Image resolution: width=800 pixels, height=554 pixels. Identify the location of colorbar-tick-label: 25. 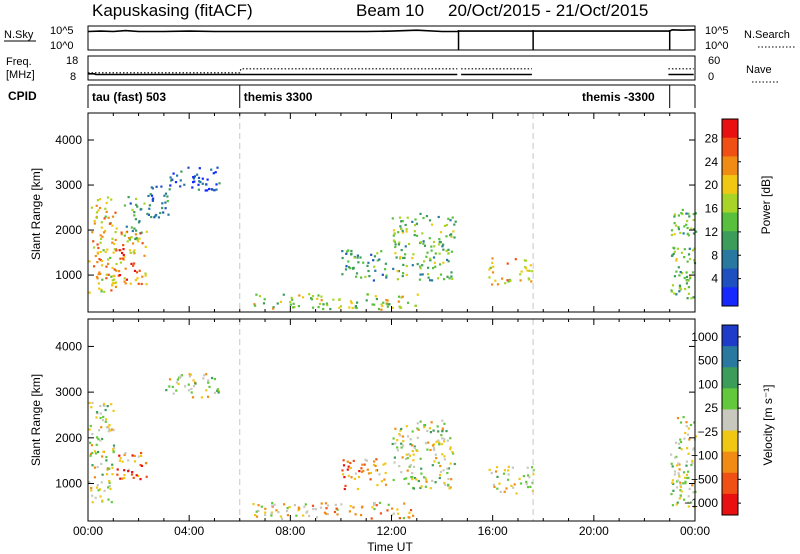
(712, 408).